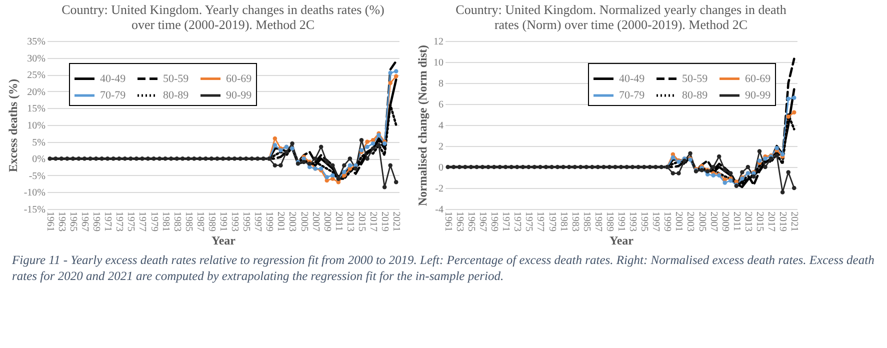 The height and width of the screenshot is (348, 887). I want to click on y-tick-label: 15%, so click(36, 109).